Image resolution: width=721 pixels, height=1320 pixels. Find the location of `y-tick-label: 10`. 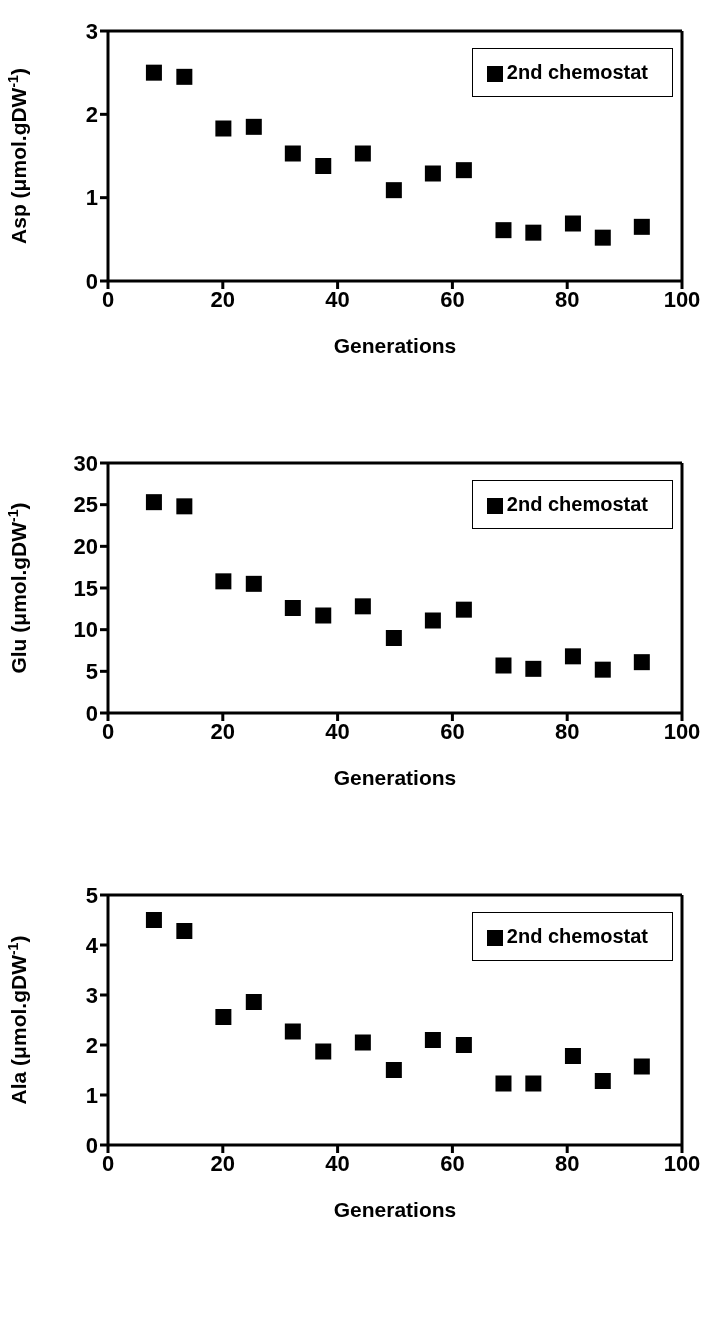

y-tick-label: 10 is located at coordinates (85, 630).